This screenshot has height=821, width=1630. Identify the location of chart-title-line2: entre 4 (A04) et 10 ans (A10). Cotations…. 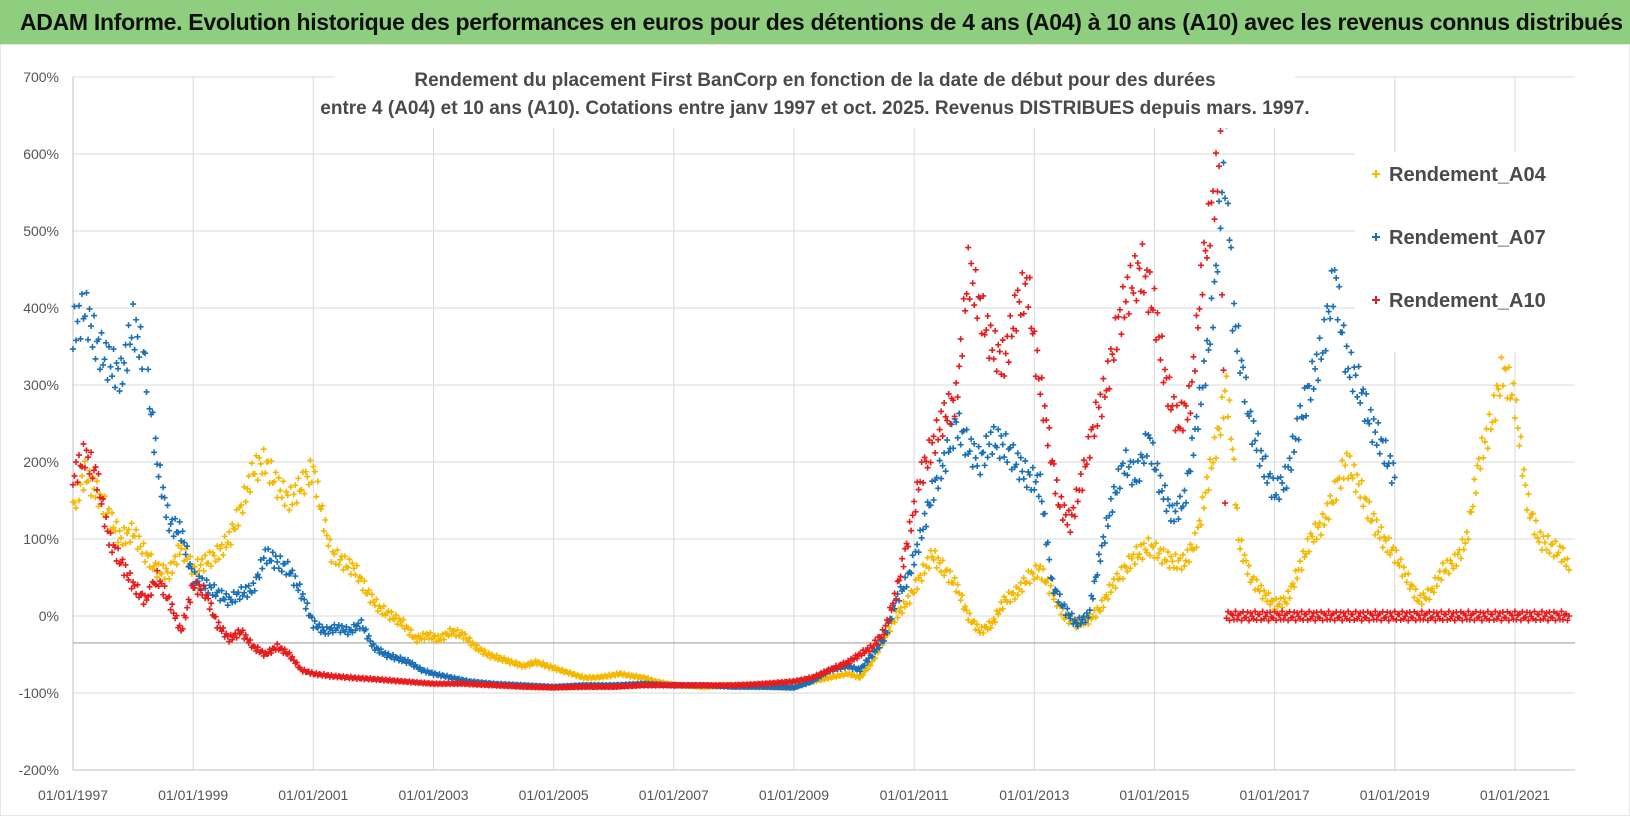
(814, 108).